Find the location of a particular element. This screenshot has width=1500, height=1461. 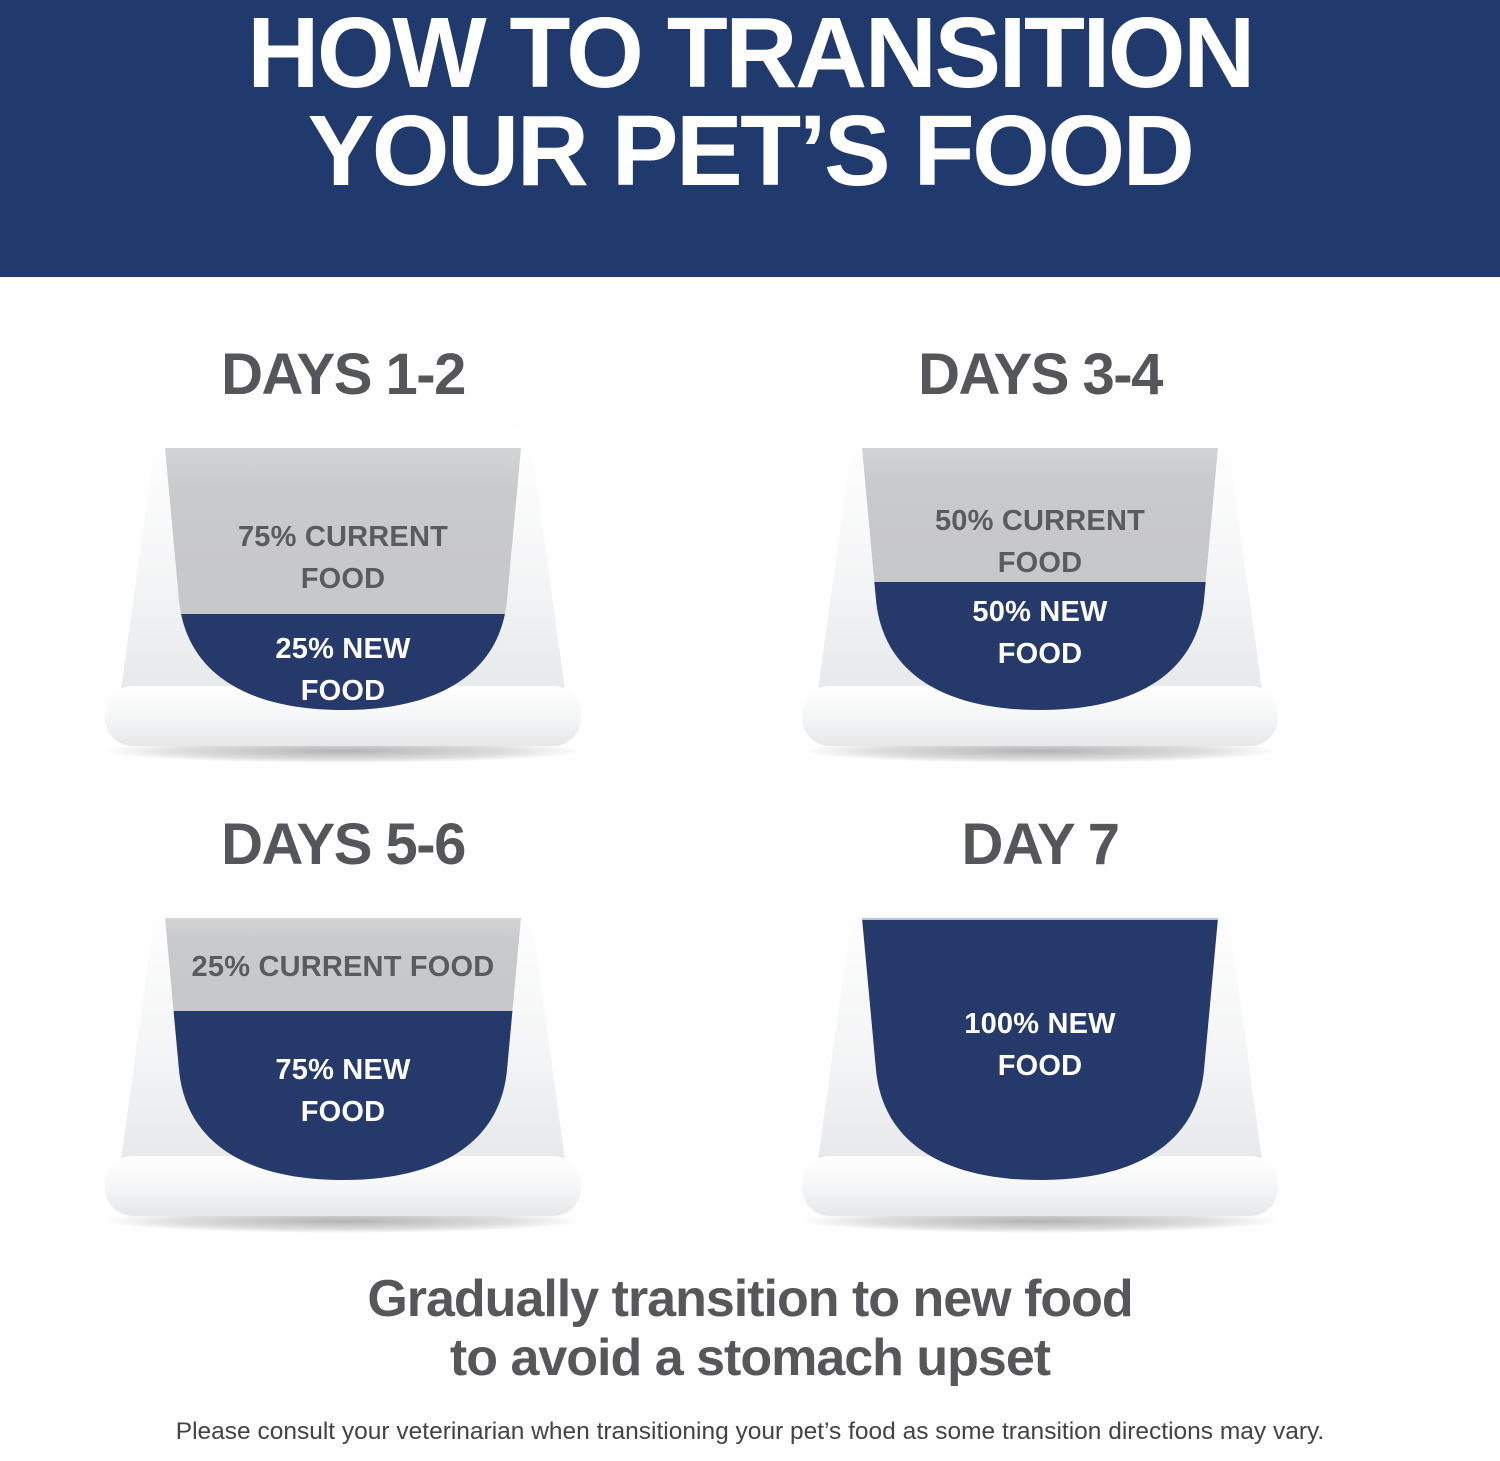

panel-day-7: DAY 7 100 is located at coordinates (1040, 1027).